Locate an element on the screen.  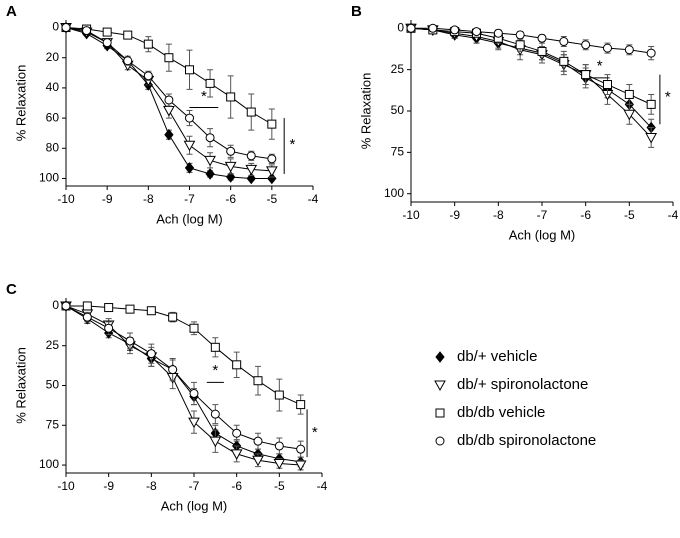
y-tick-label: 75 is located at coordinates (53, 424).